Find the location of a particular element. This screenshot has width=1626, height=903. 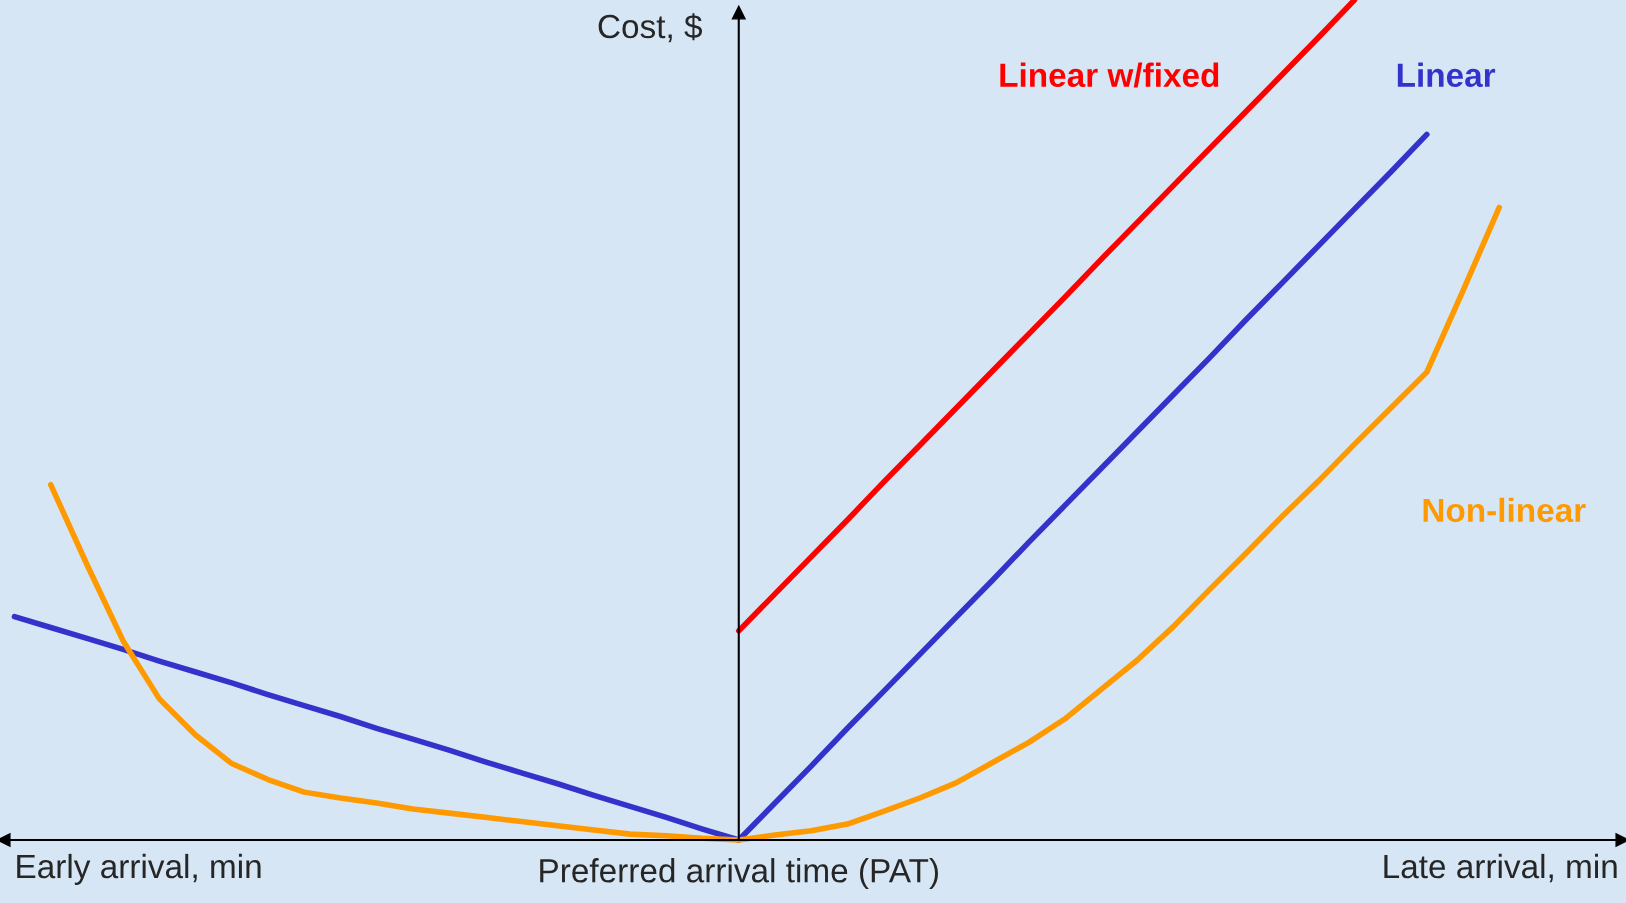

text: Early arrival, min is located at coordinates (139, 869).